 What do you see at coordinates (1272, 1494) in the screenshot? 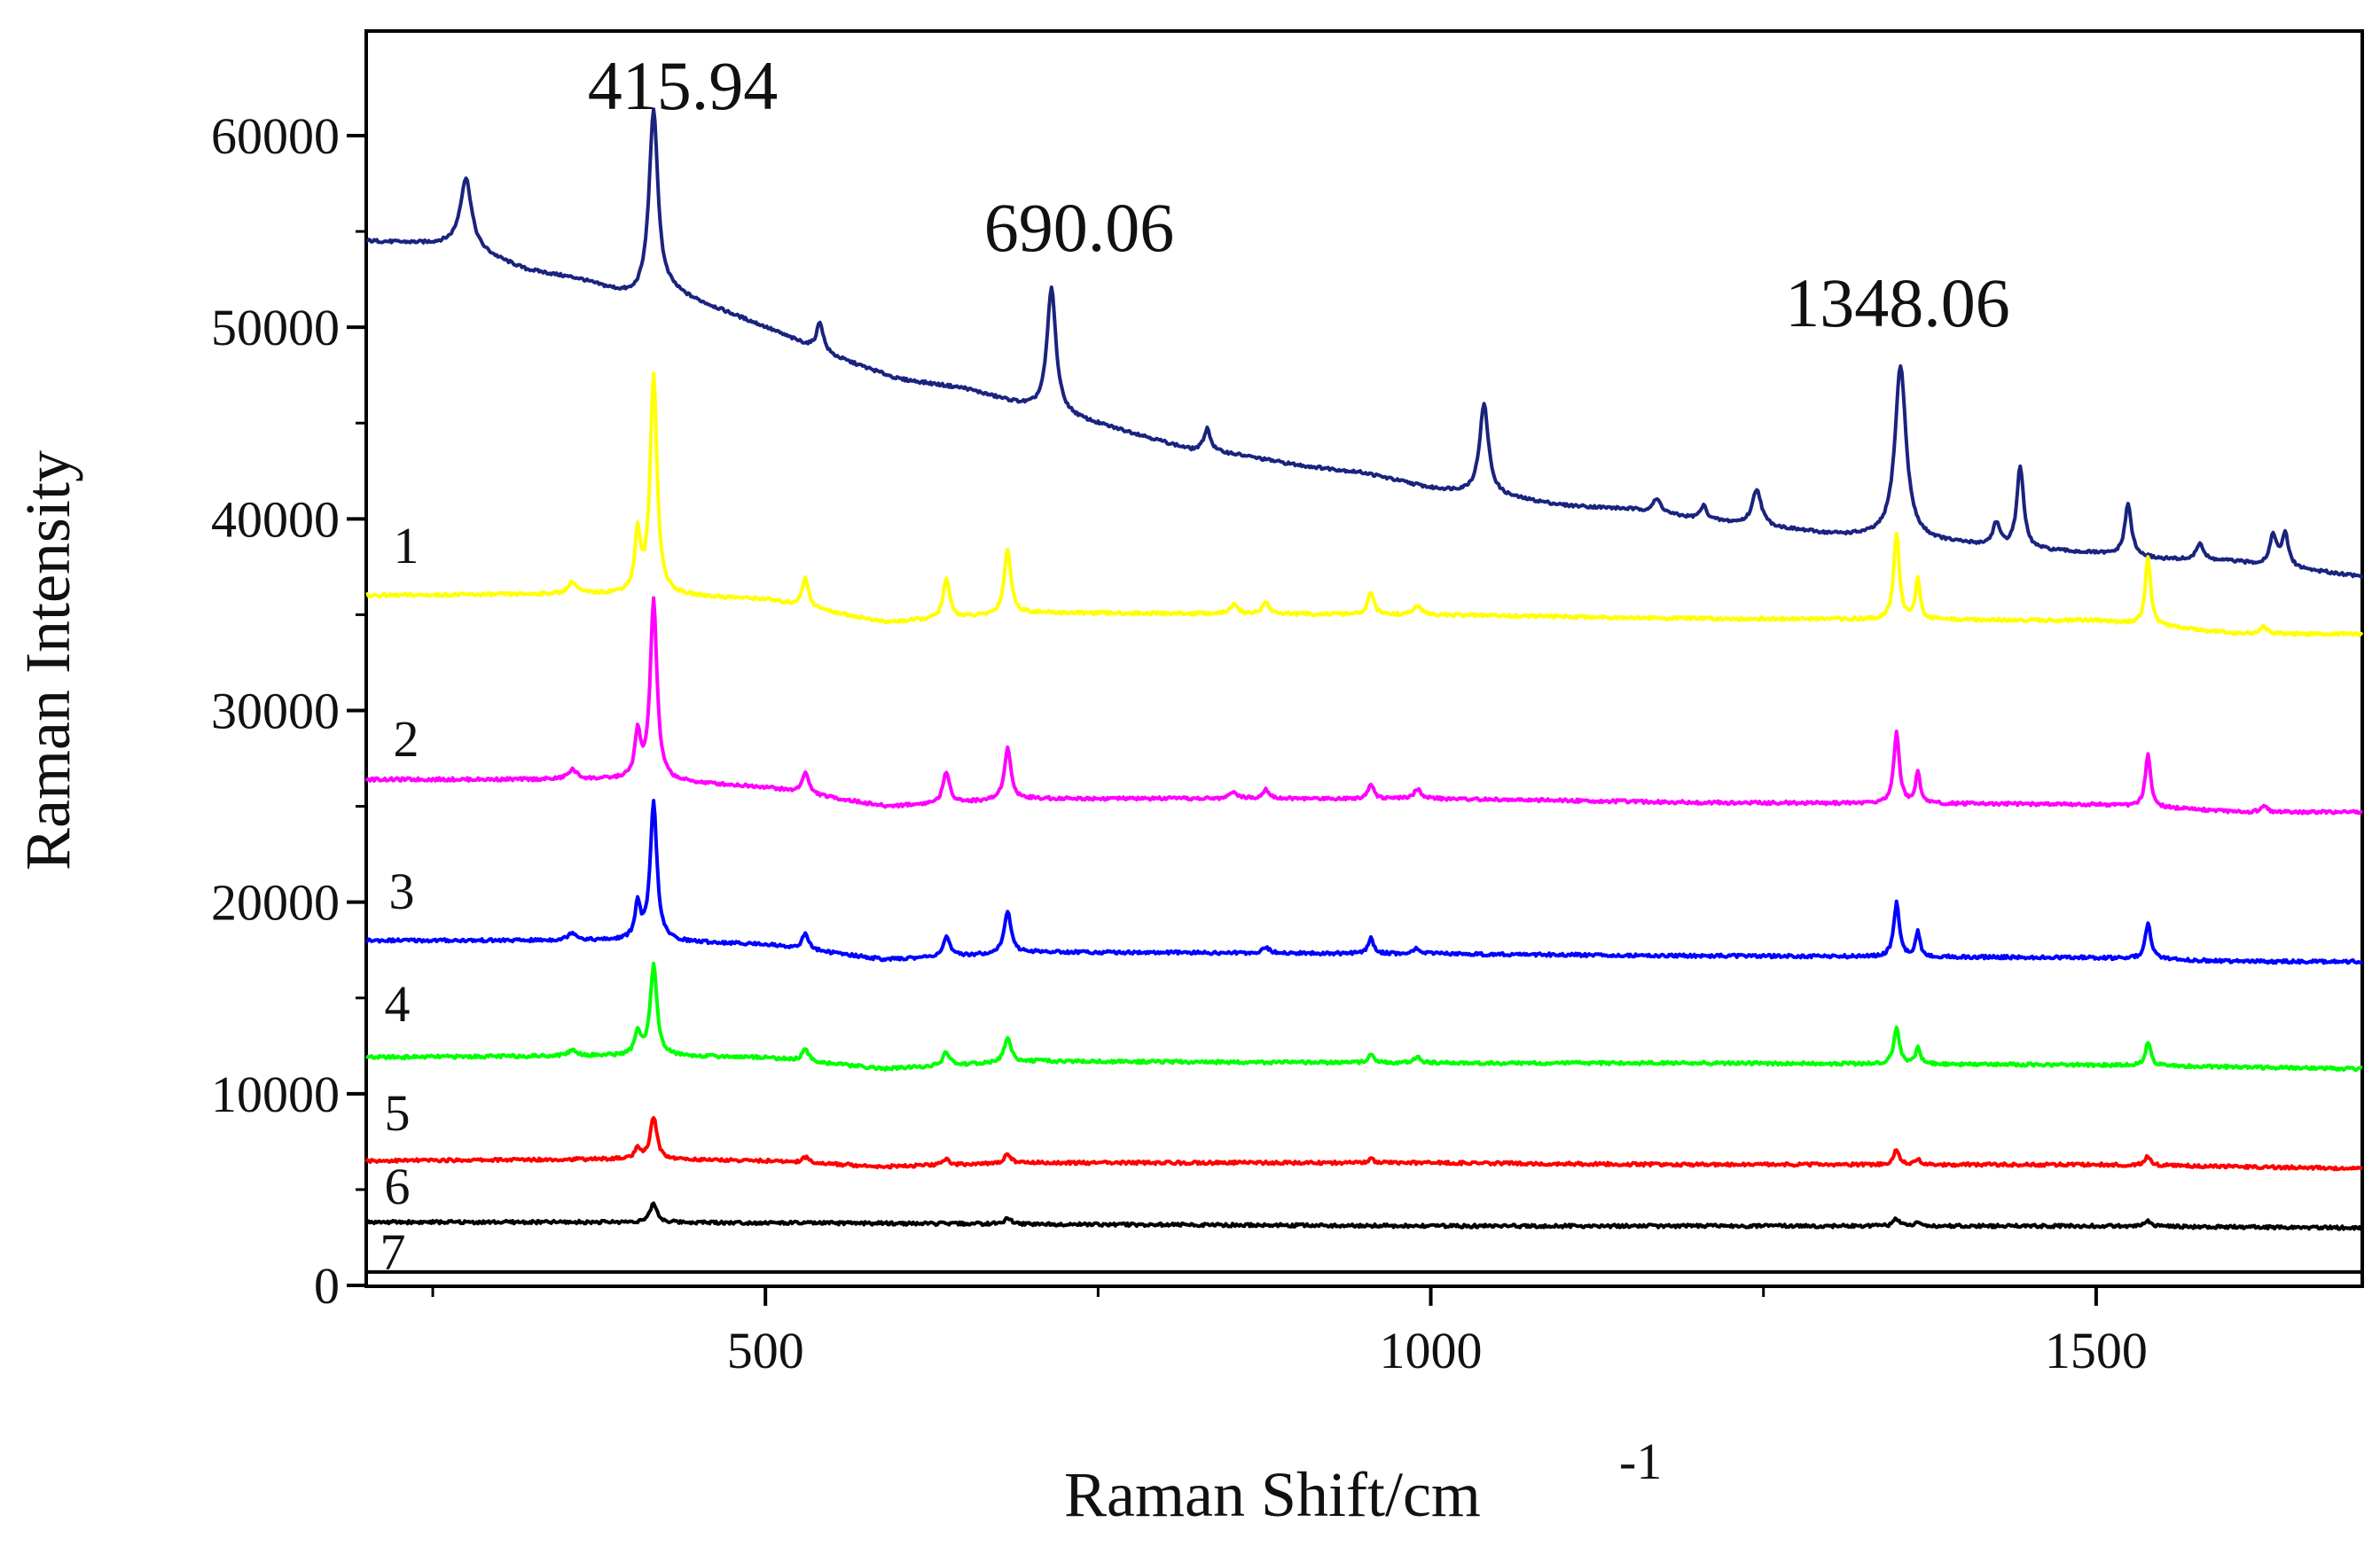
I see `x-axis-title: Raman Shift/cm` at bounding box center [1272, 1494].